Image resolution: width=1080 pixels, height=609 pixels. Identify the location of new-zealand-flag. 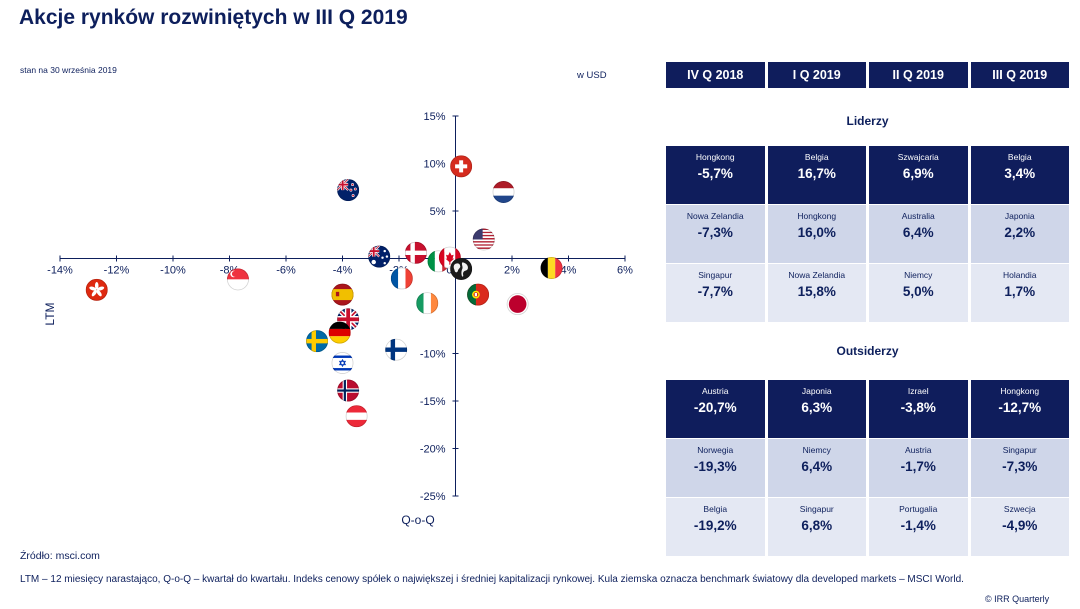
(348, 190).